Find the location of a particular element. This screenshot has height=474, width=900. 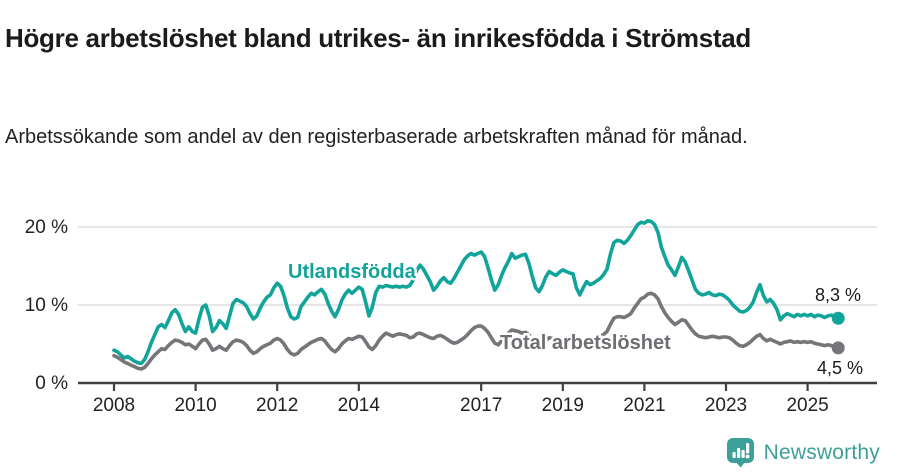

x-axis-tick-label: 2010 is located at coordinates (195, 405).